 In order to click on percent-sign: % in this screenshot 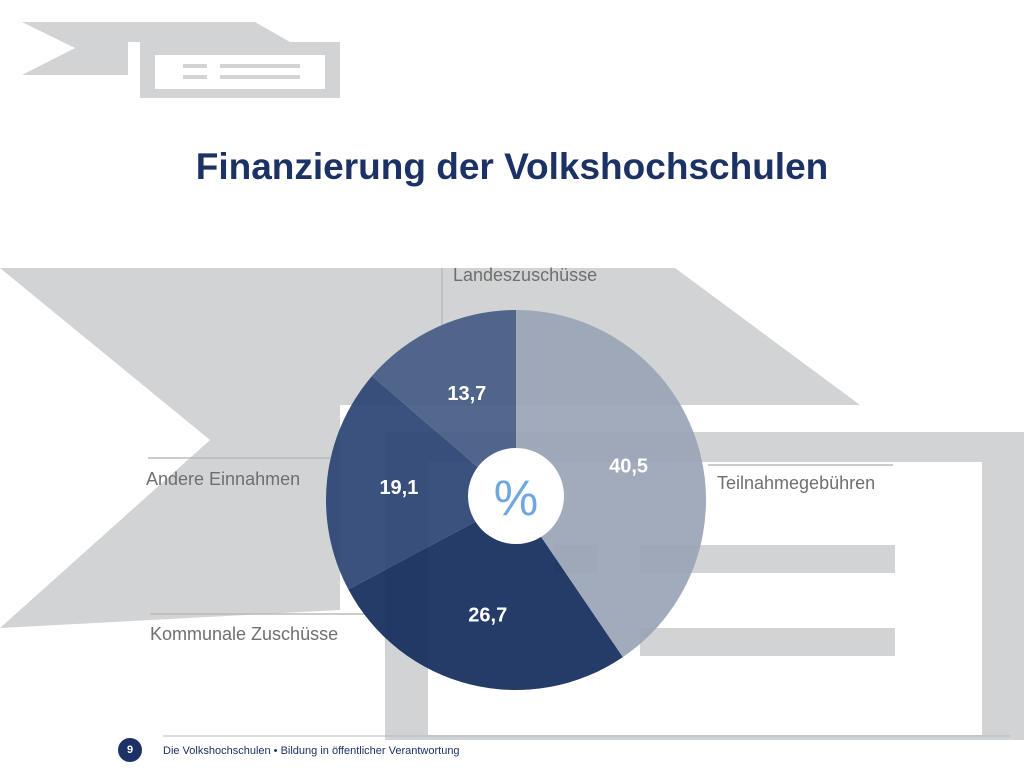, I will do `click(516, 498)`.